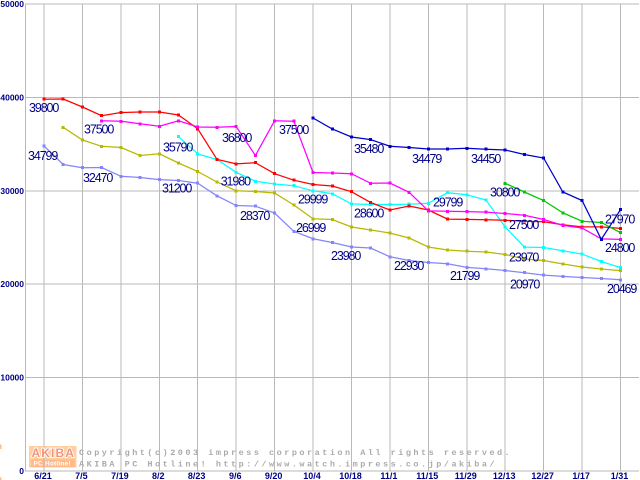  I want to click on svg-text: 34479, so click(427, 159).